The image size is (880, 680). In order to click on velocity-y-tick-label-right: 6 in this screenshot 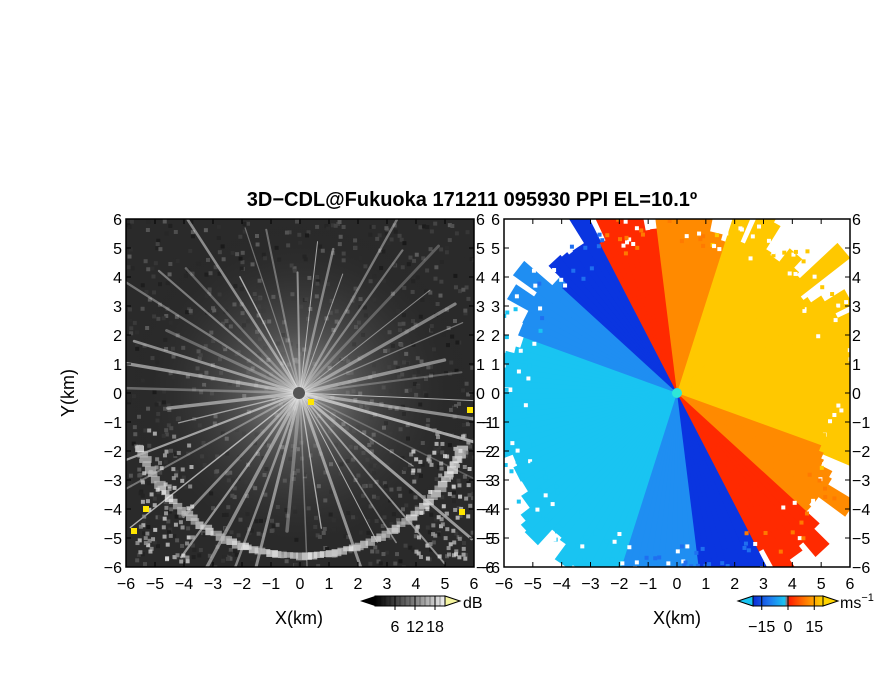, I will do `click(856, 220)`.